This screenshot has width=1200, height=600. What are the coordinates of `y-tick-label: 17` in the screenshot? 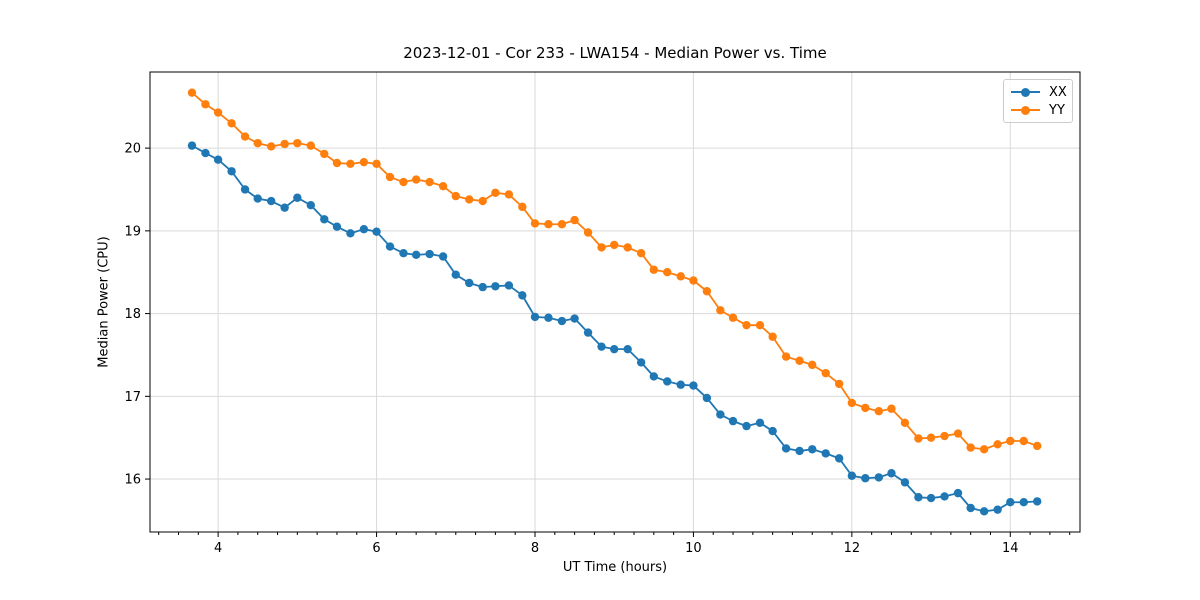 It's located at (132, 397).